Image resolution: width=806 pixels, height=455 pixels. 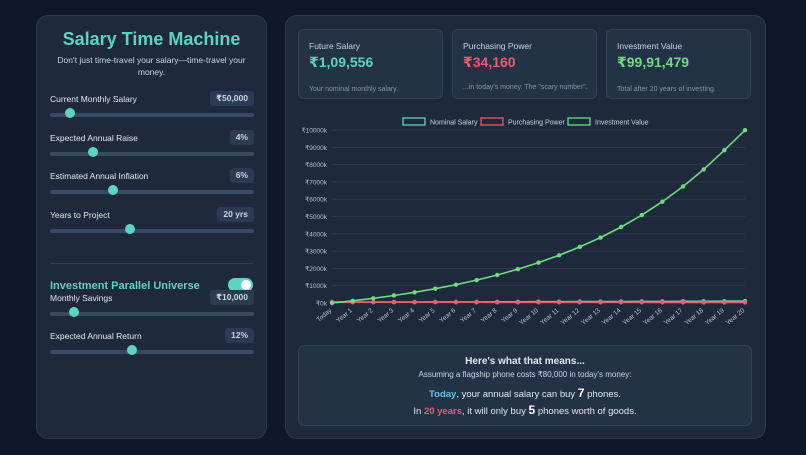 I want to click on y-tick-label: ₹6000k, so click(x=316, y=200).